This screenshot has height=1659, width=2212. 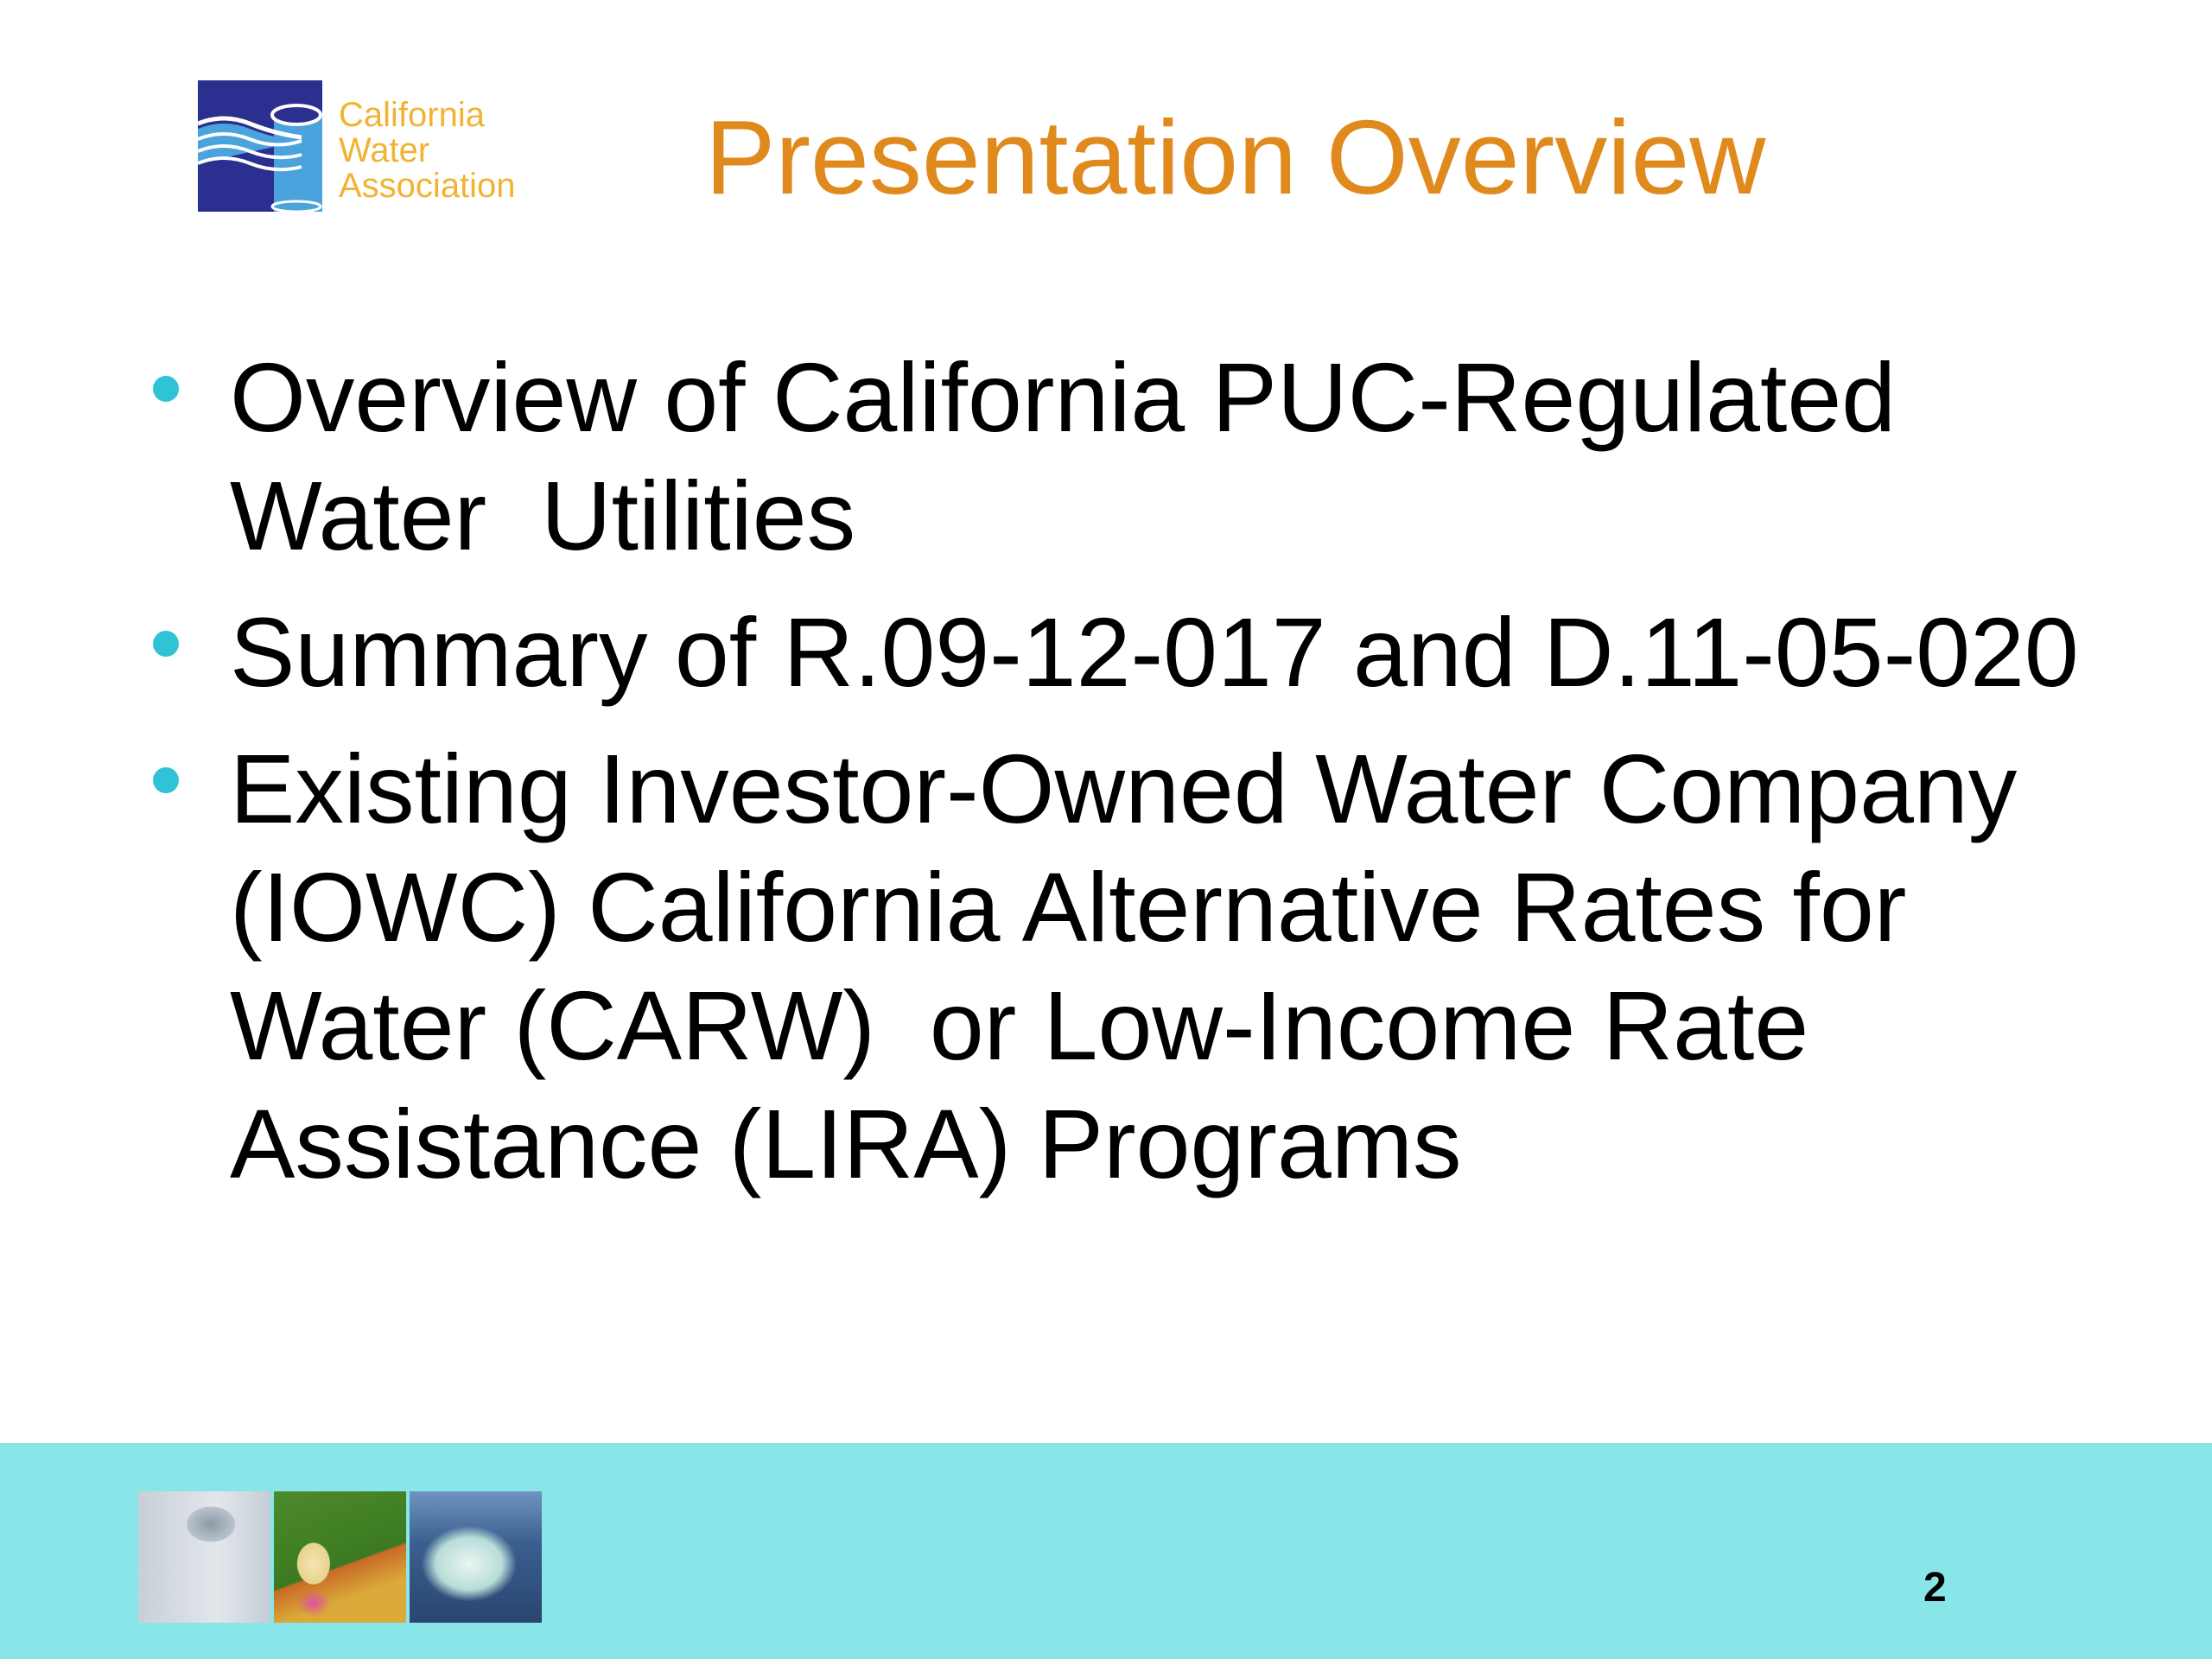 What do you see at coordinates (1106, 1551) in the screenshot?
I see `footer-band: 2` at bounding box center [1106, 1551].